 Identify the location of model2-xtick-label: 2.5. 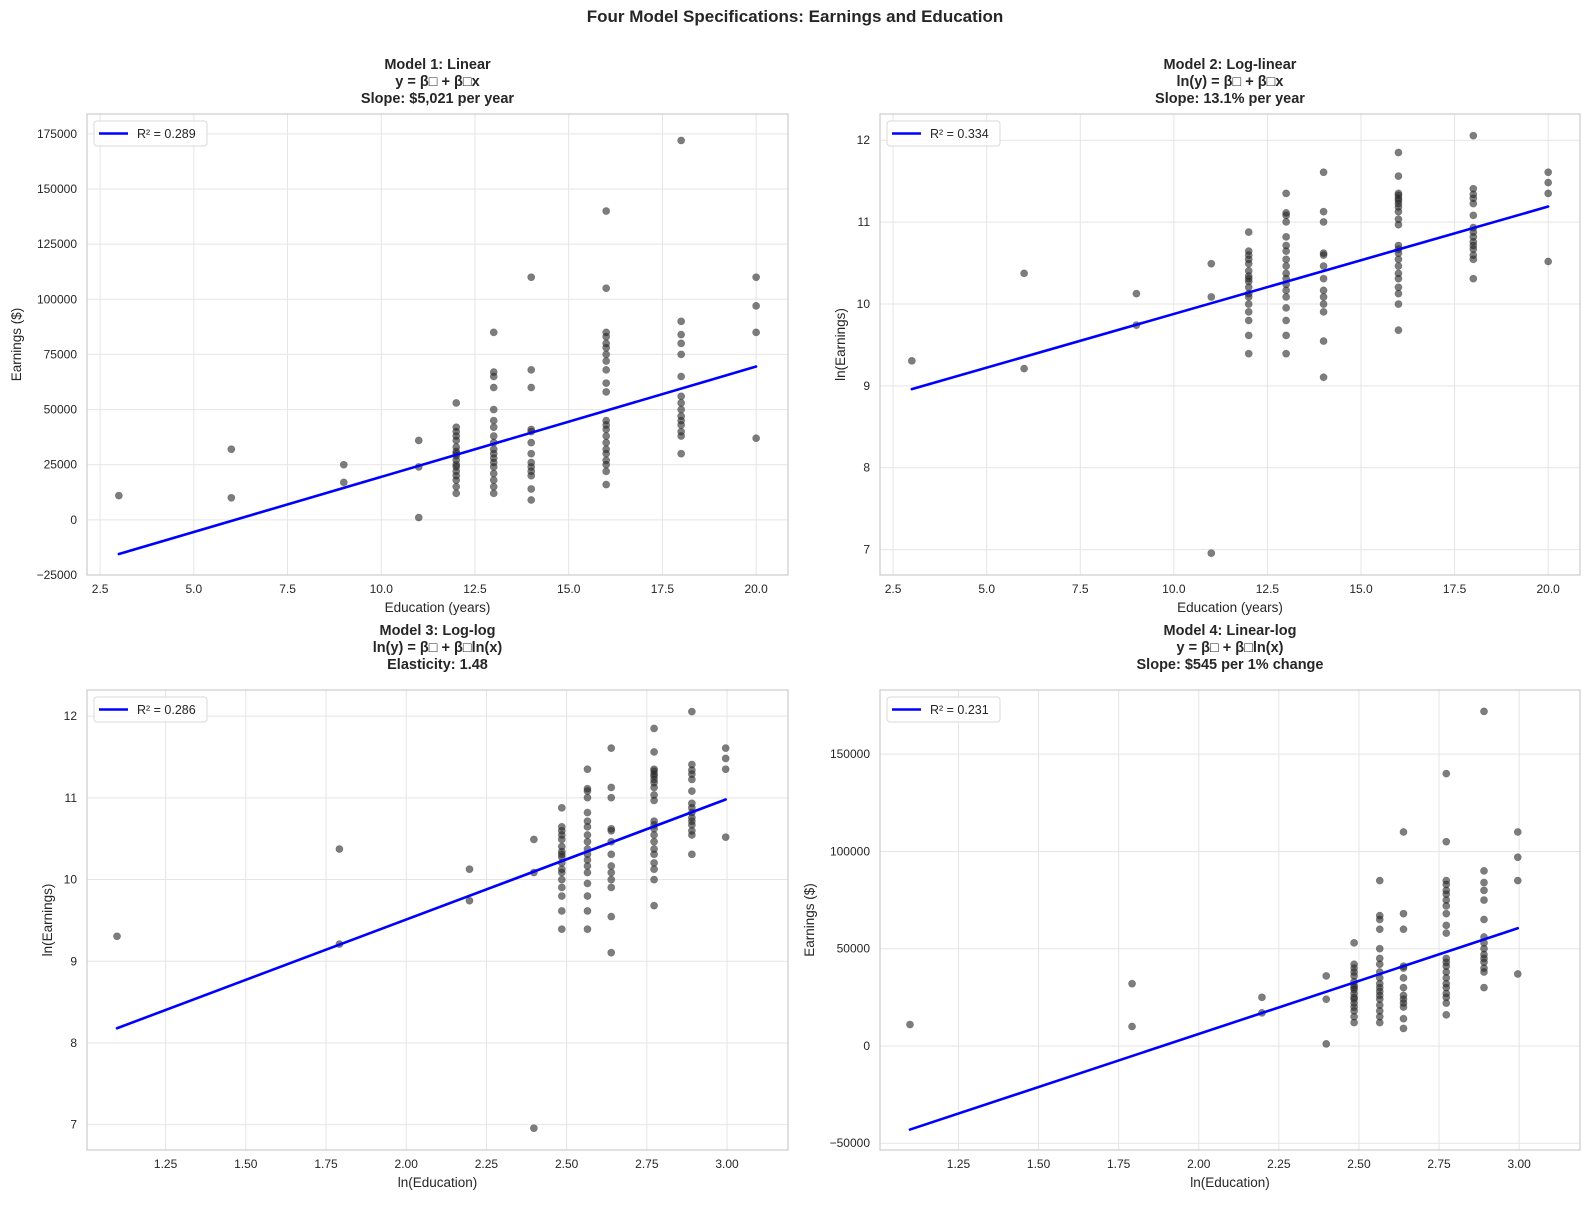
(893, 589).